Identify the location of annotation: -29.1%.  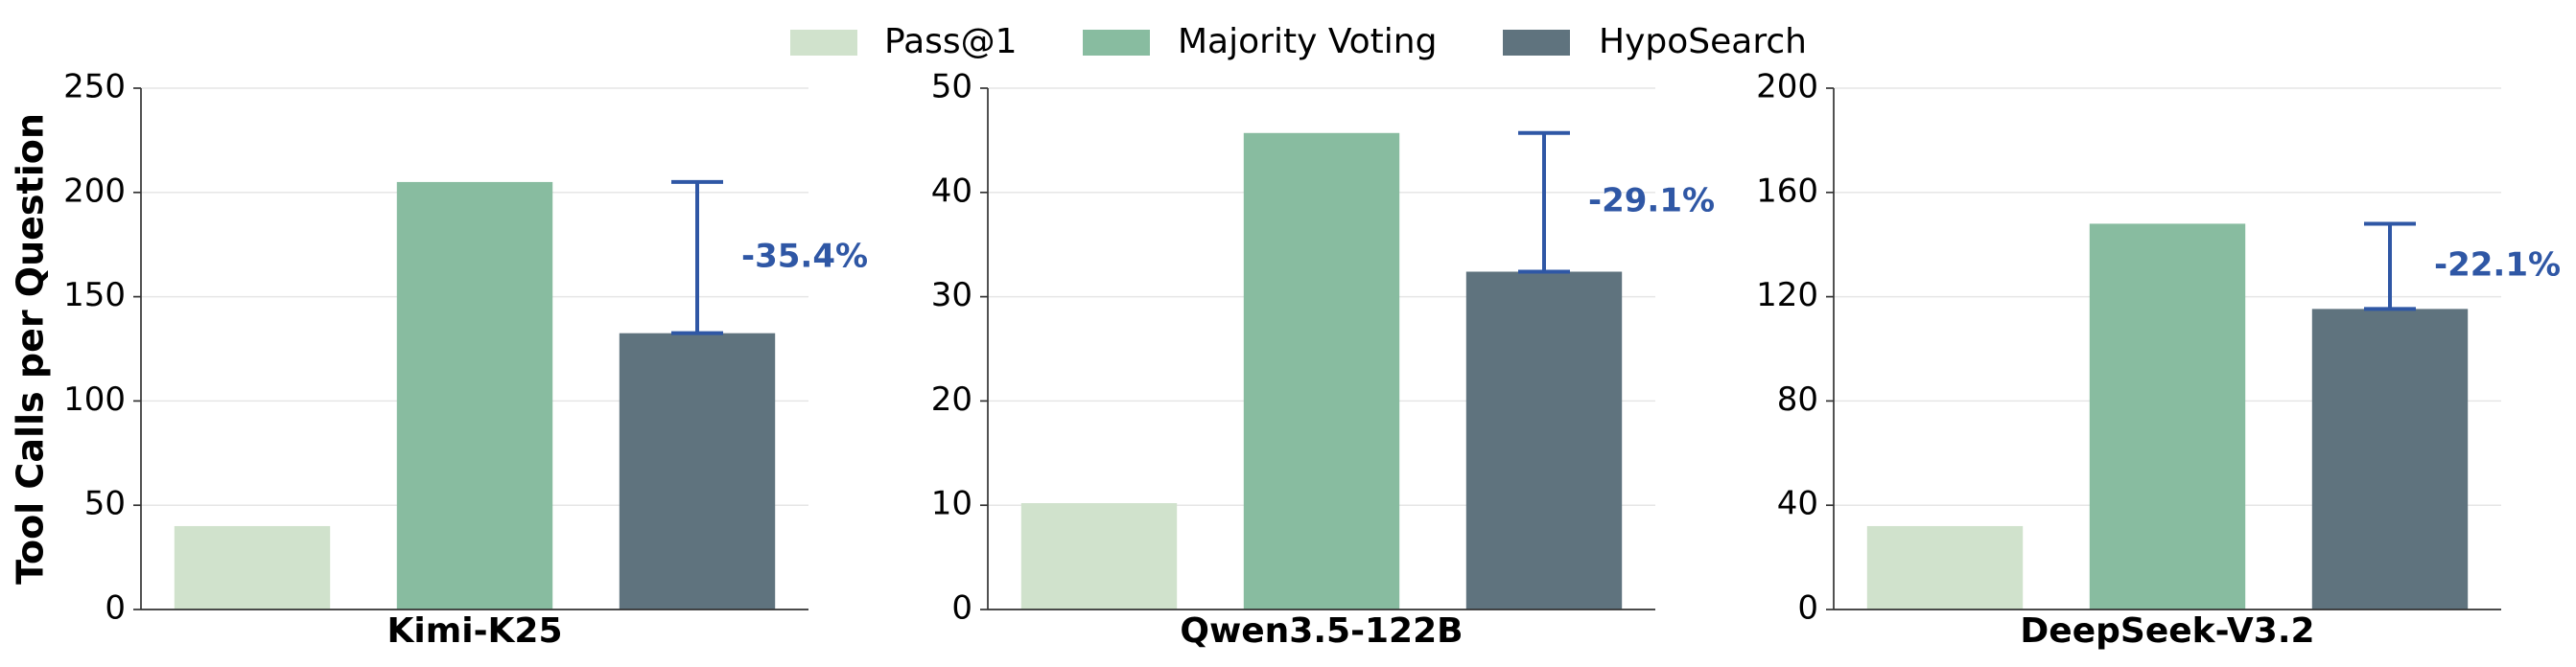
(1651, 201).